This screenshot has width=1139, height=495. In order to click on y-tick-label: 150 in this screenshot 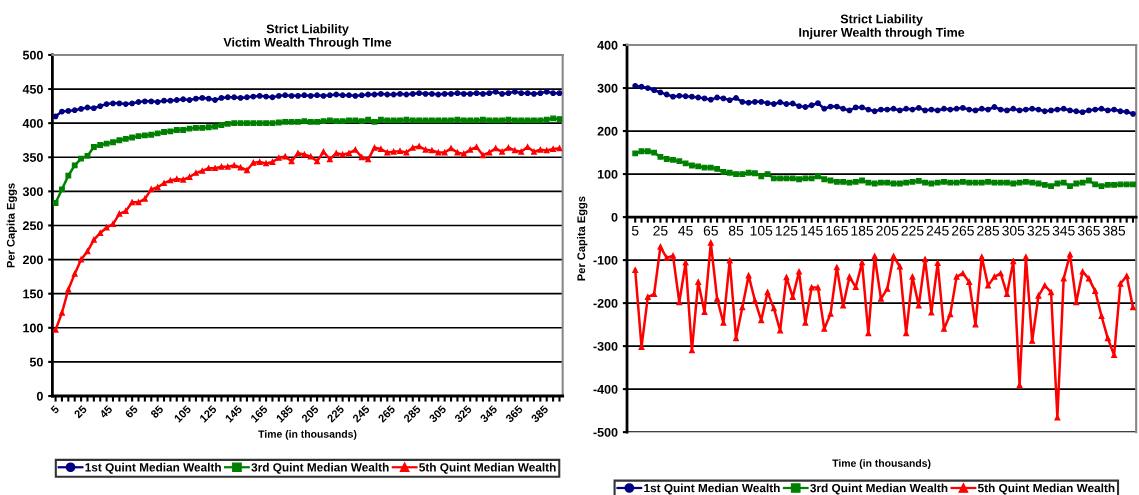, I will do `click(33, 294)`.